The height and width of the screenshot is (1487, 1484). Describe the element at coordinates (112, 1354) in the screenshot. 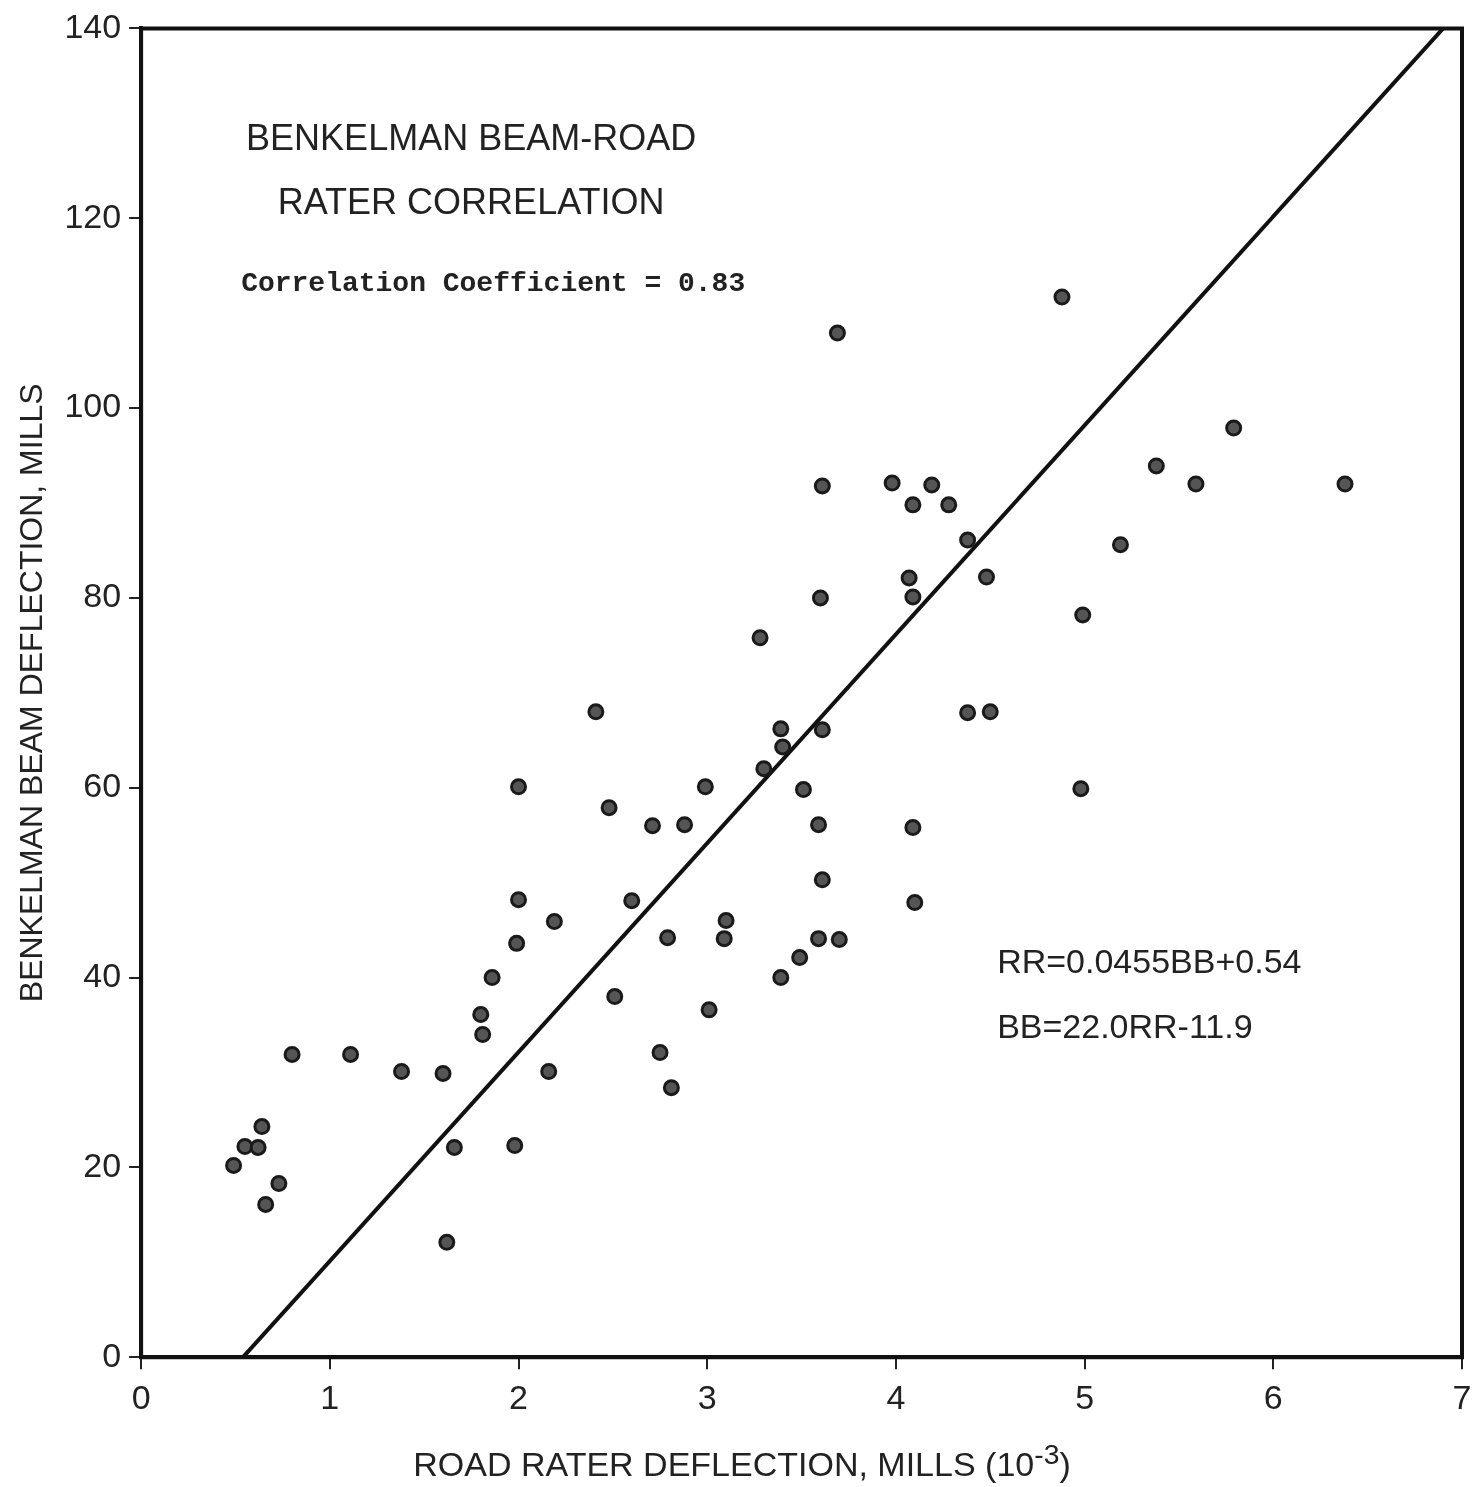

I see `y-tick-label: 0` at that location.